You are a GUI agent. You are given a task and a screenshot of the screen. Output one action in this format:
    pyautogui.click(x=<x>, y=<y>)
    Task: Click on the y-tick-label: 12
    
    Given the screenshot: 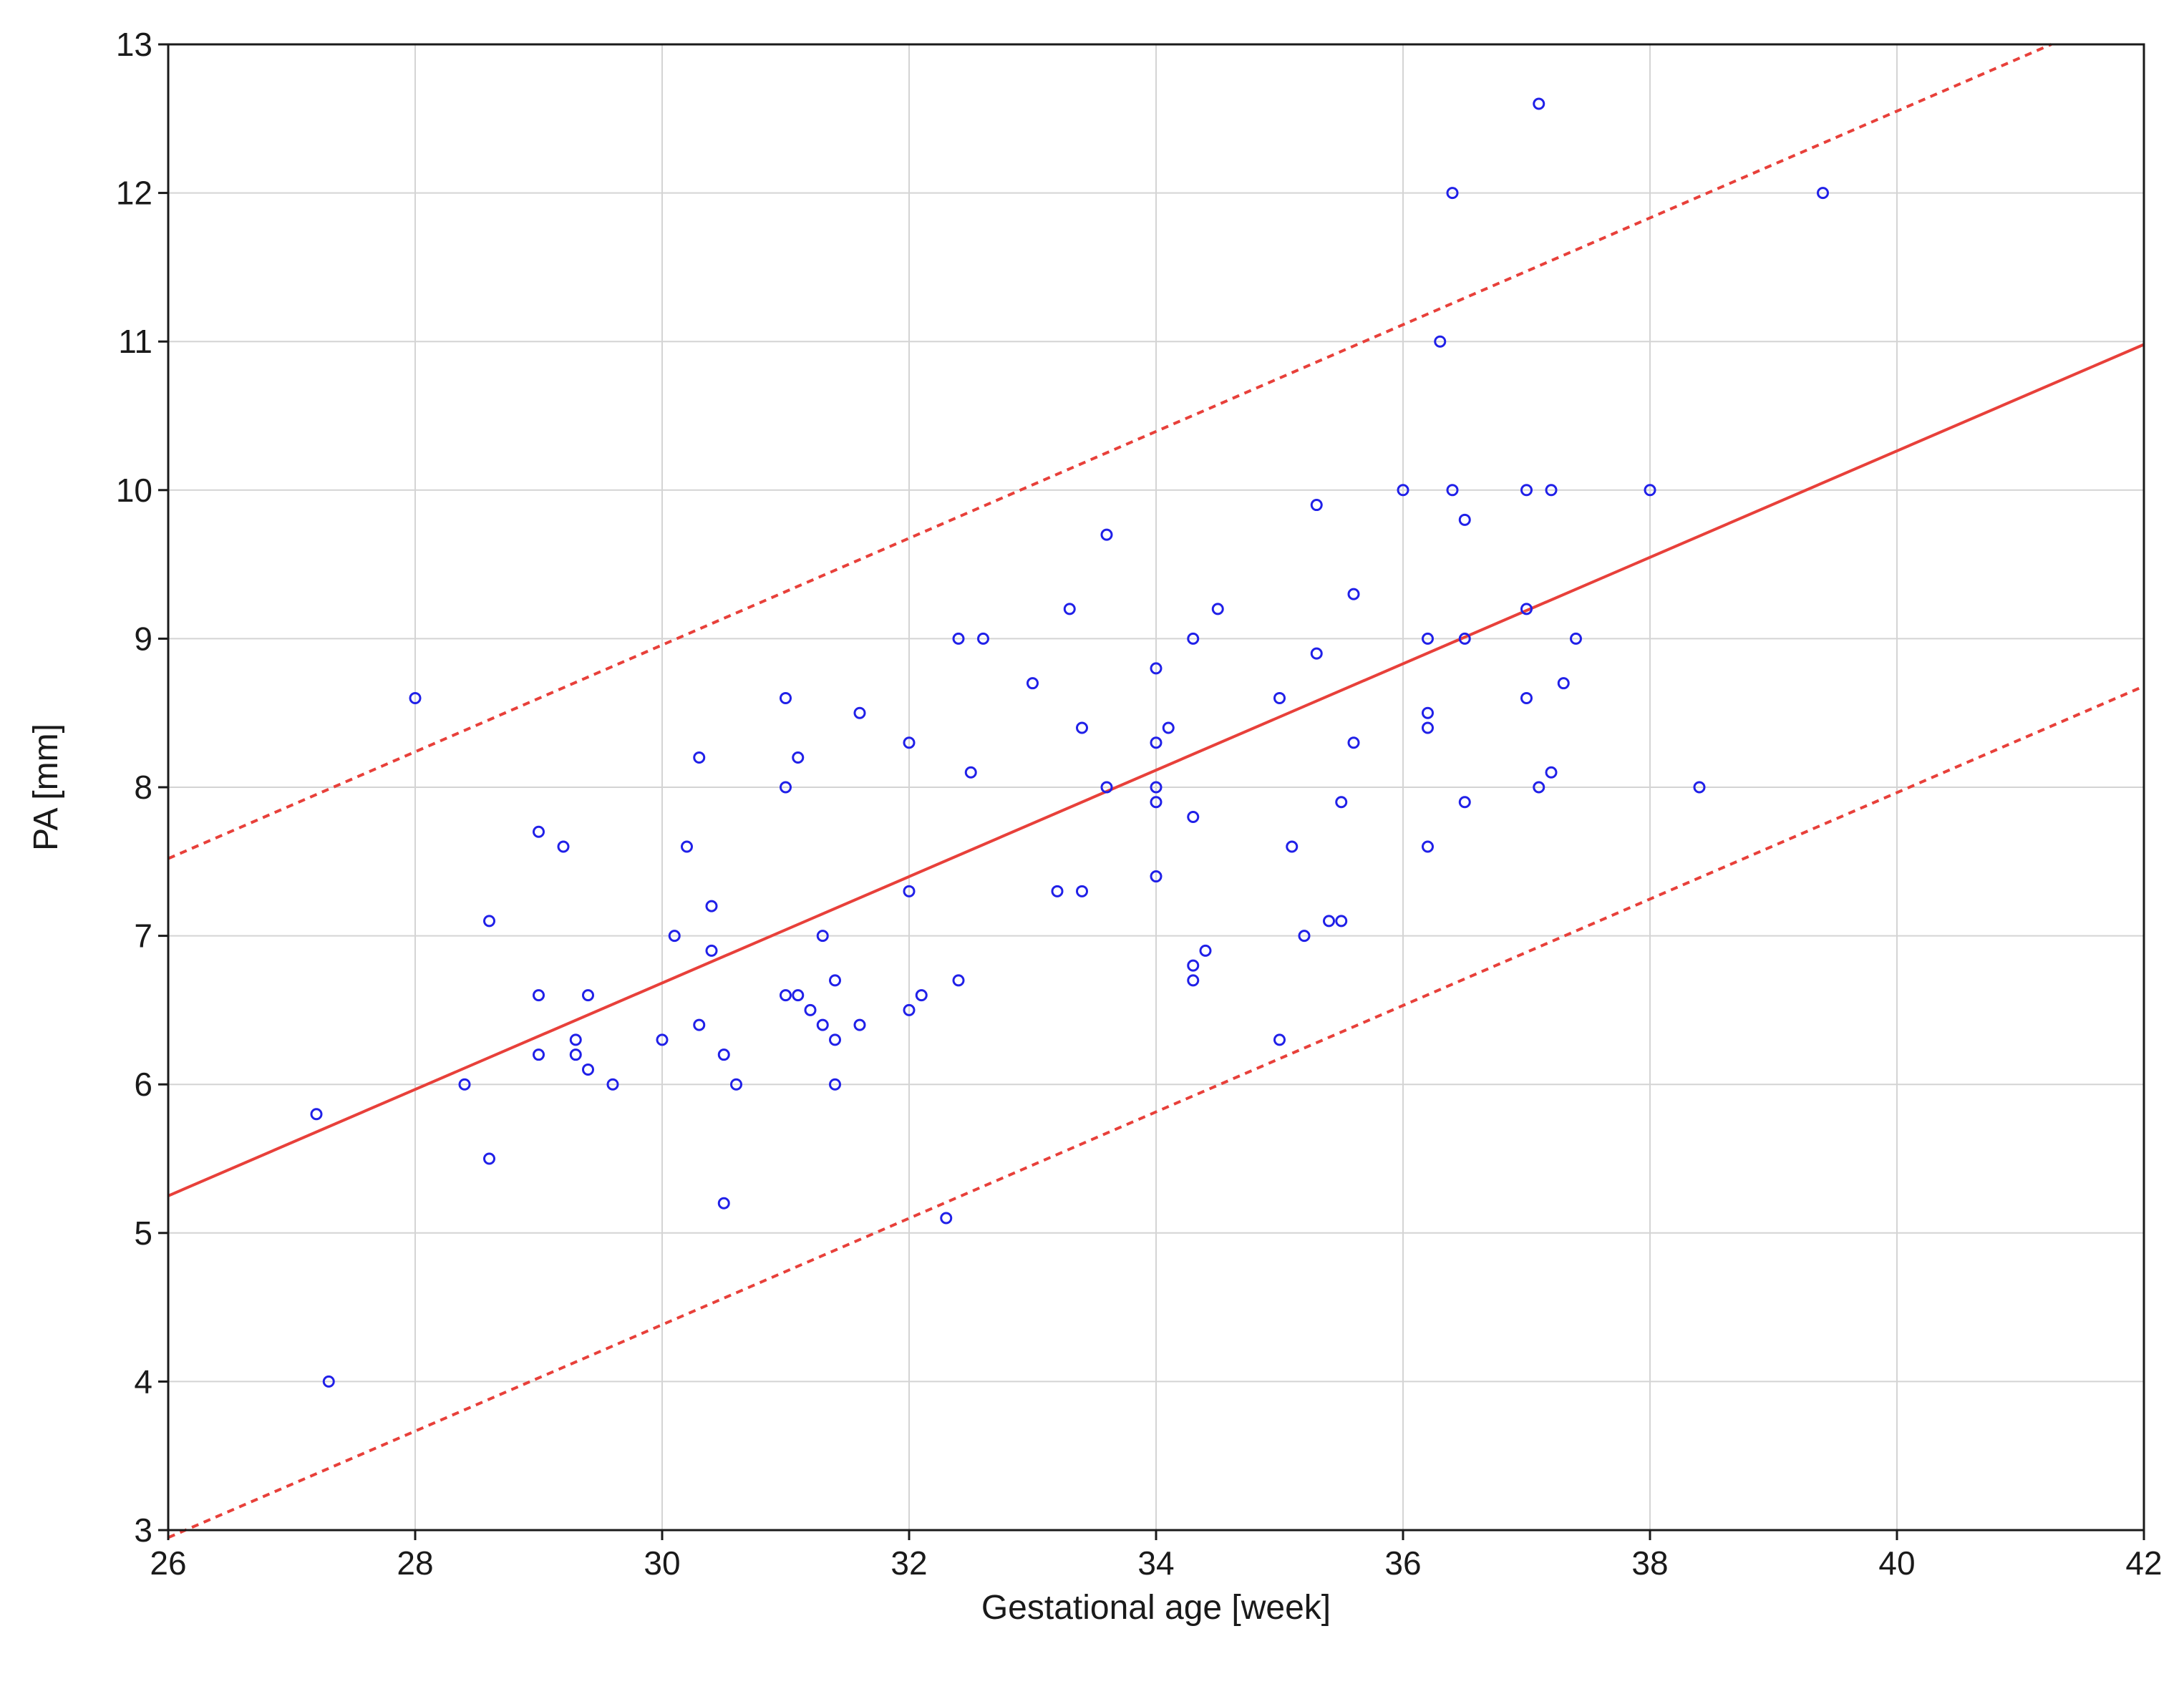 What is the action you would take?
    pyautogui.click(x=134, y=193)
    